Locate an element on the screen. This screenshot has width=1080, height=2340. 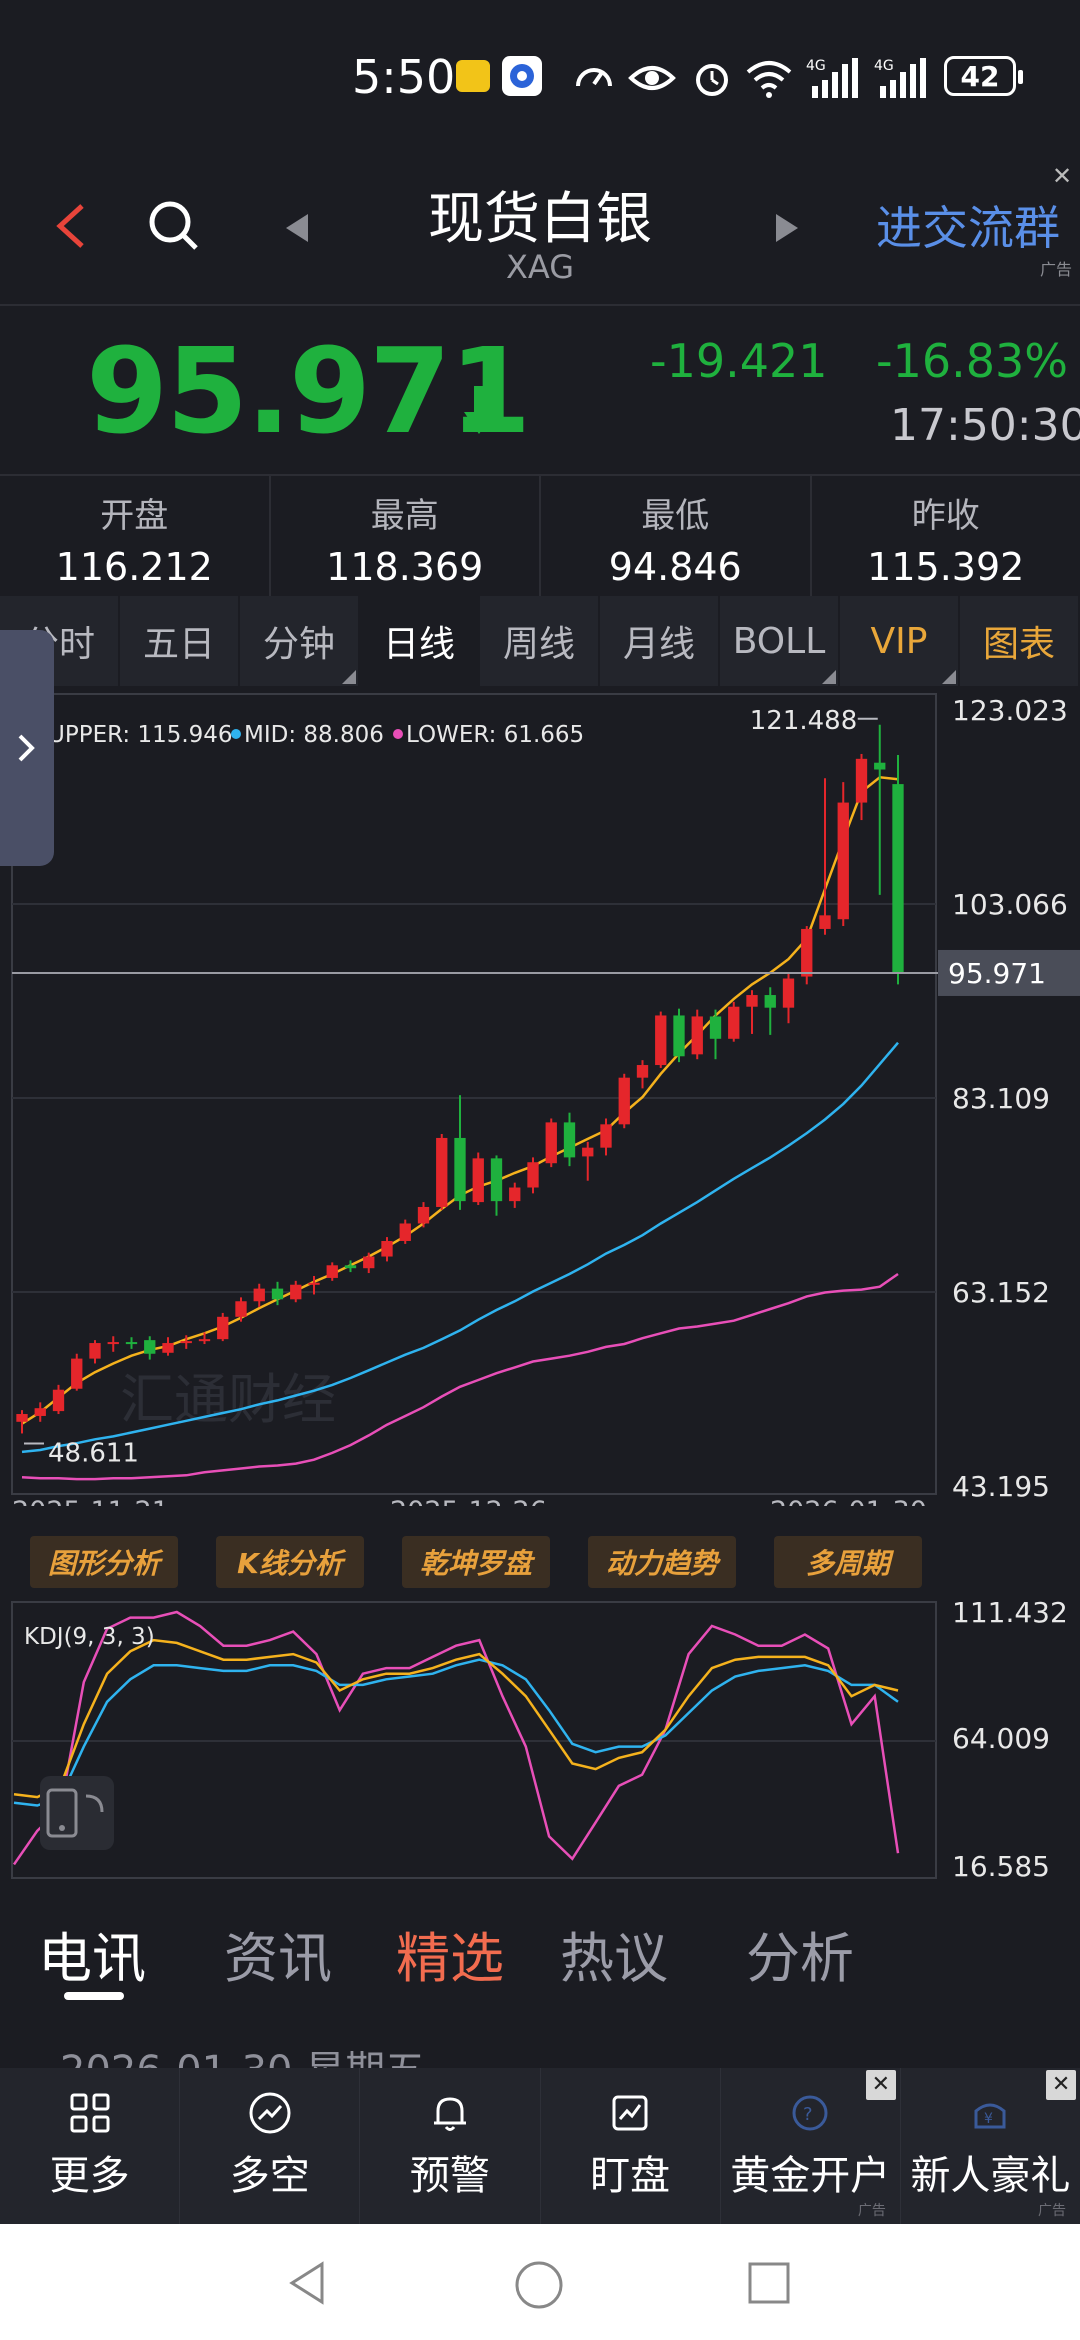
speed-icon is located at coordinates (594, 78).